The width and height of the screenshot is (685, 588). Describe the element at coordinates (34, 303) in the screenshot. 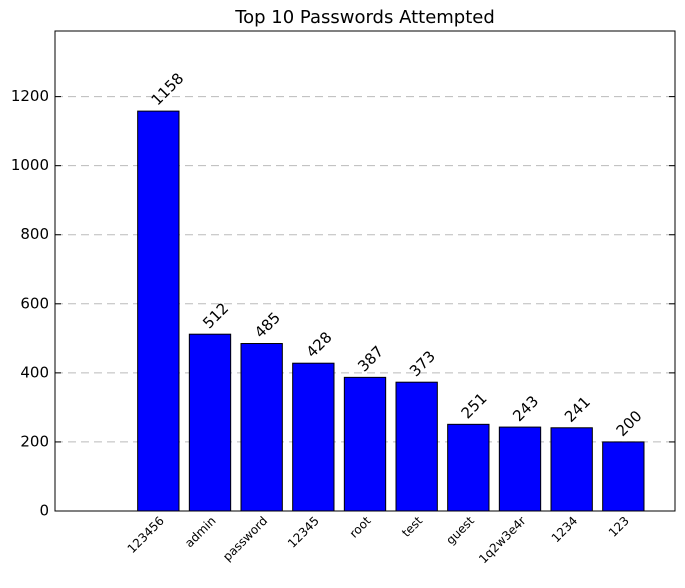

I see `y-tick-label: 600` at that location.